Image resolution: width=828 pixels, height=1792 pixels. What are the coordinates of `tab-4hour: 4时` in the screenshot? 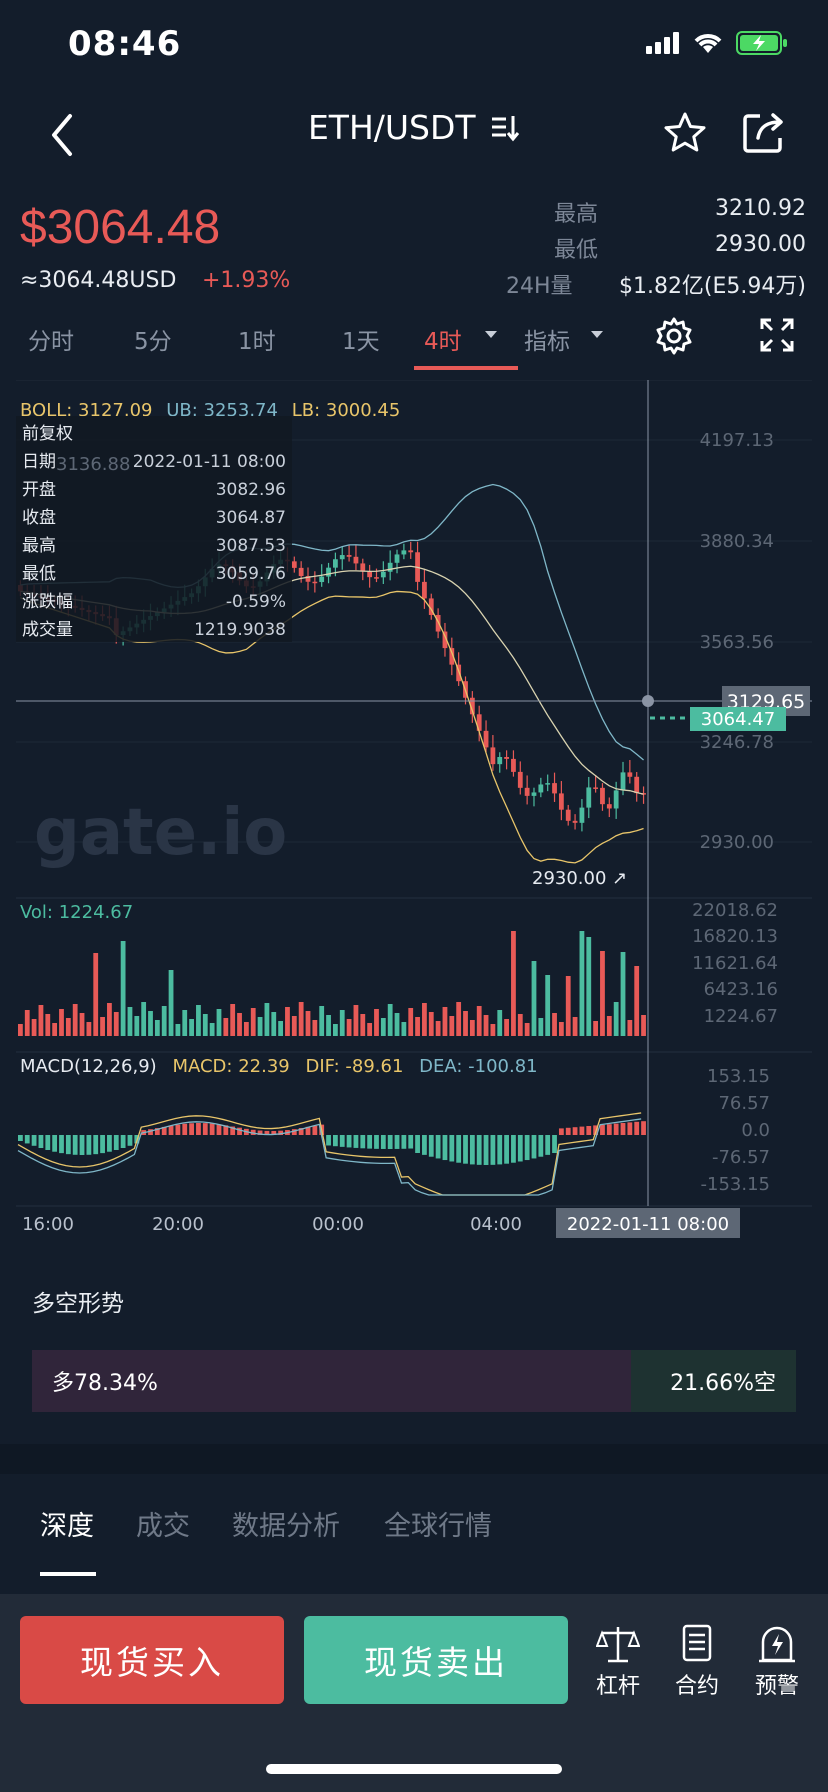 It's located at (443, 342).